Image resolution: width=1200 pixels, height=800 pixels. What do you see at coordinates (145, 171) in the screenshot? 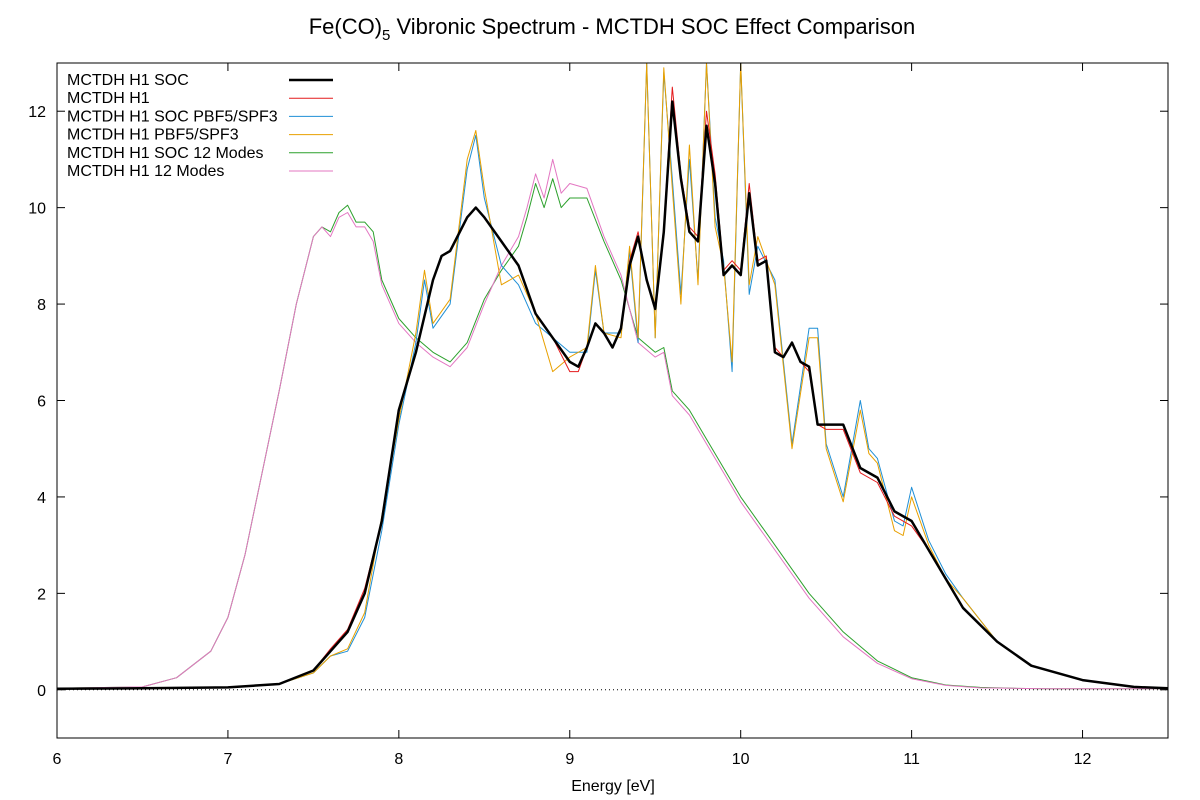
I see `legend-label: MCTDH H1 12 Modes` at bounding box center [145, 171].